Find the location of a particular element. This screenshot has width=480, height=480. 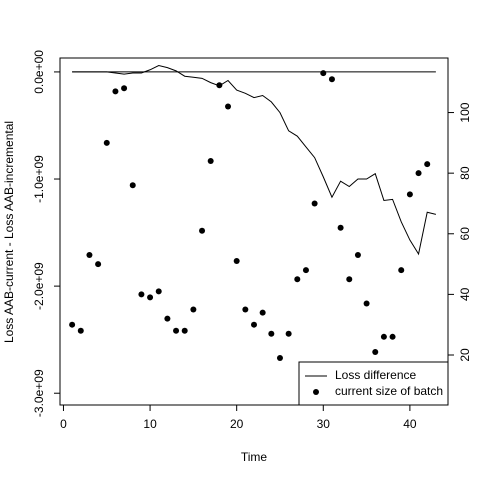

y2-tick-label: 60 is located at coordinates (465, 234).